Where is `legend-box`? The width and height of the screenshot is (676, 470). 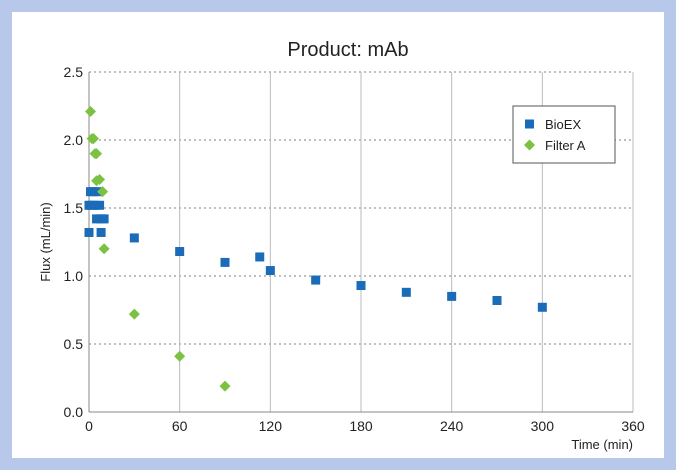
legend-box is located at coordinates (564, 134).